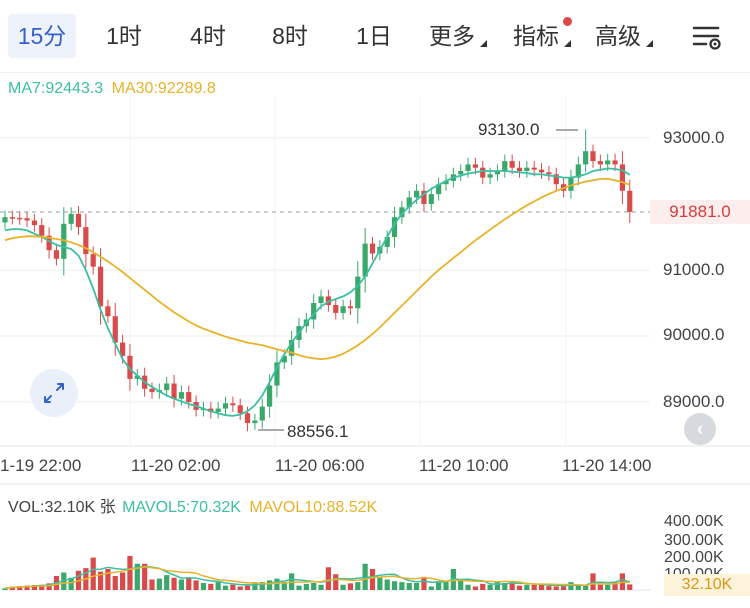  Describe the element at coordinates (618, 36) in the screenshot. I see `tab-advanced: 高级` at that location.